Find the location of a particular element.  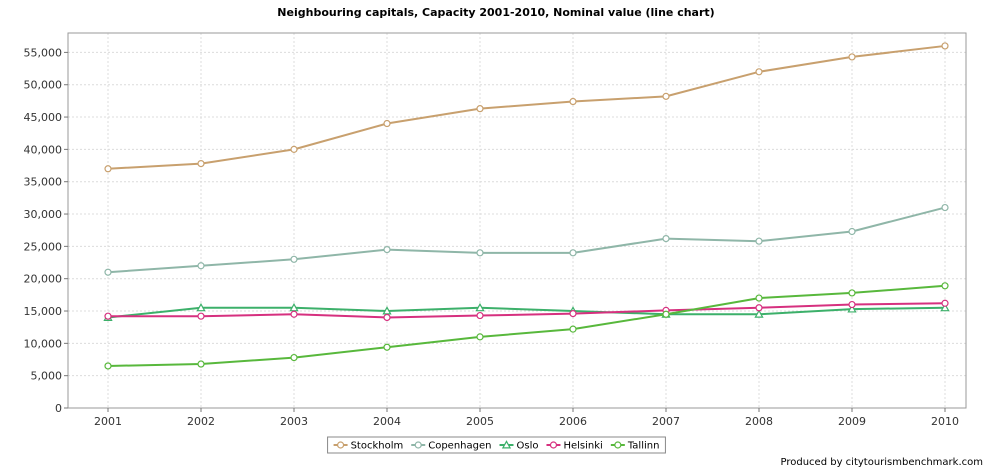

legend-label: Helsinki is located at coordinates (582, 446).